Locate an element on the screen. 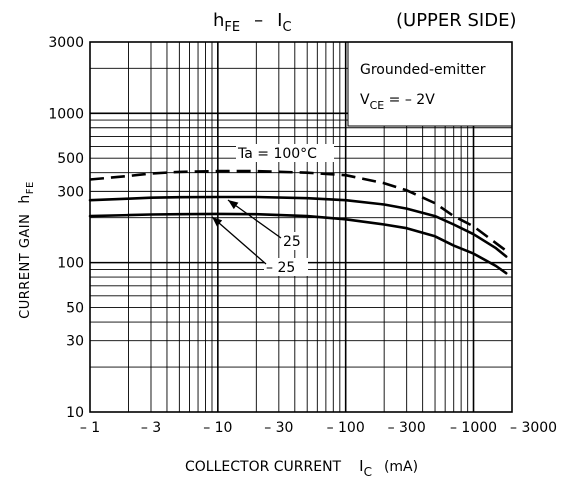 This screenshot has height=481, width=578. y-tick-label: 3000 is located at coordinates (66, 43).